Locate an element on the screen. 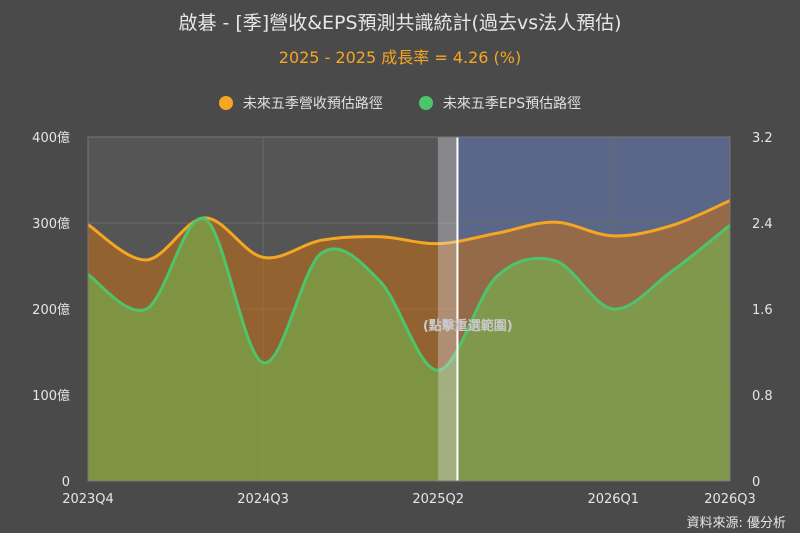 This screenshot has height=533, width=800. right-axis-tick: 1.6 is located at coordinates (762, 310).